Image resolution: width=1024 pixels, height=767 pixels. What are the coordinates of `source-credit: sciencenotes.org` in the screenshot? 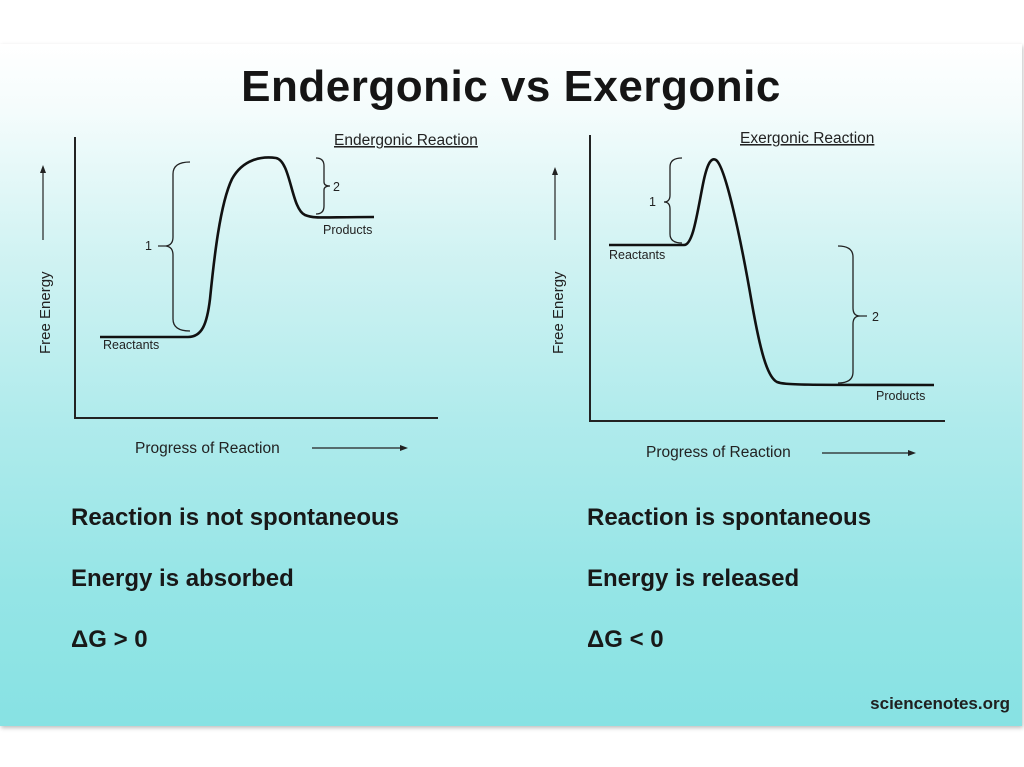 It's located at (940, 703).